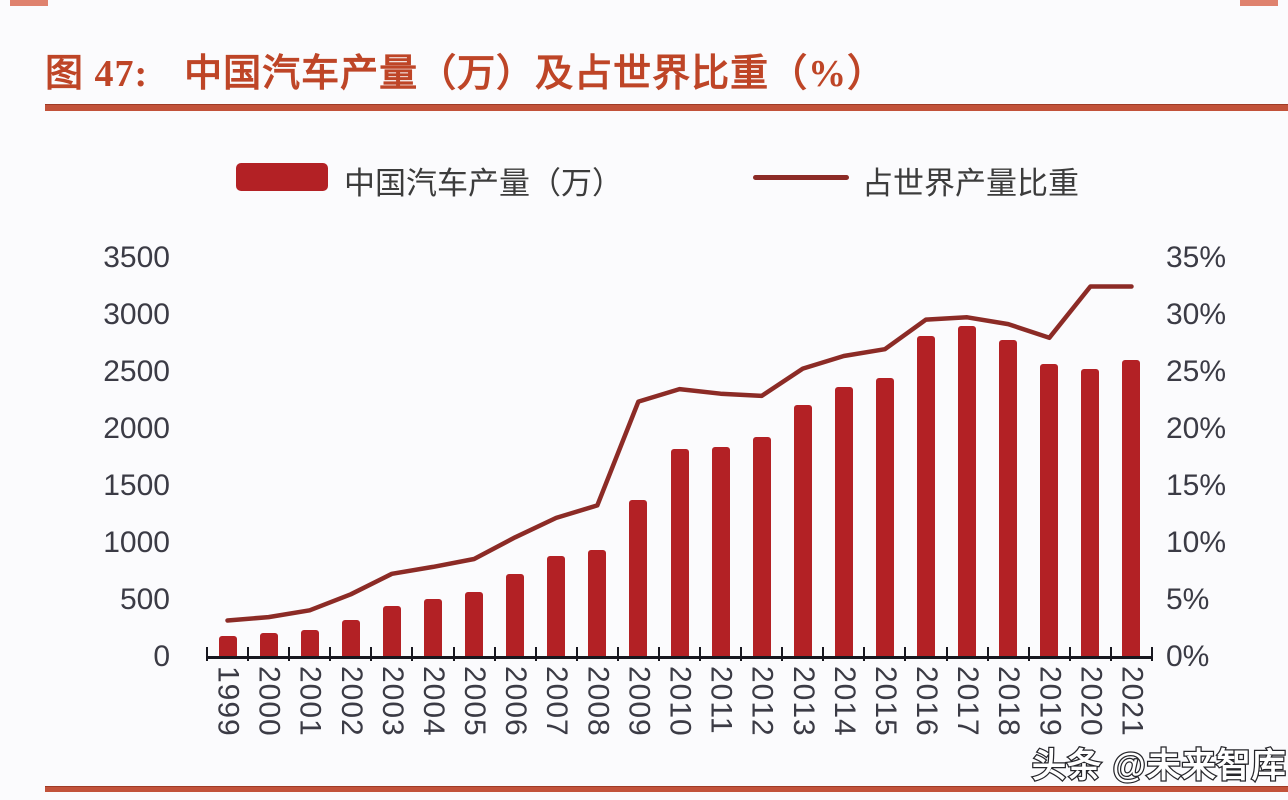 The height and width of the screenshot is (800, 1288). I want to click on x-axis-label-2000: 2000, so click(269, 701).